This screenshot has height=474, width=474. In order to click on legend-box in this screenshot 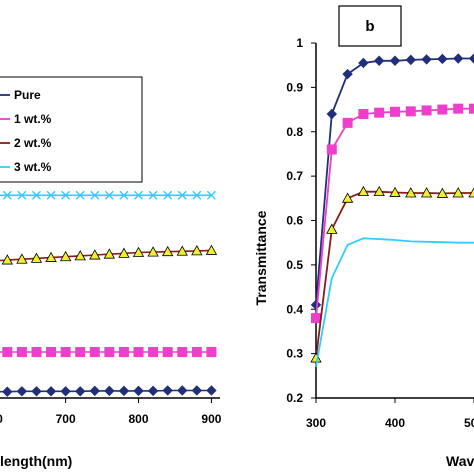, I will do `click(71, 129)`.